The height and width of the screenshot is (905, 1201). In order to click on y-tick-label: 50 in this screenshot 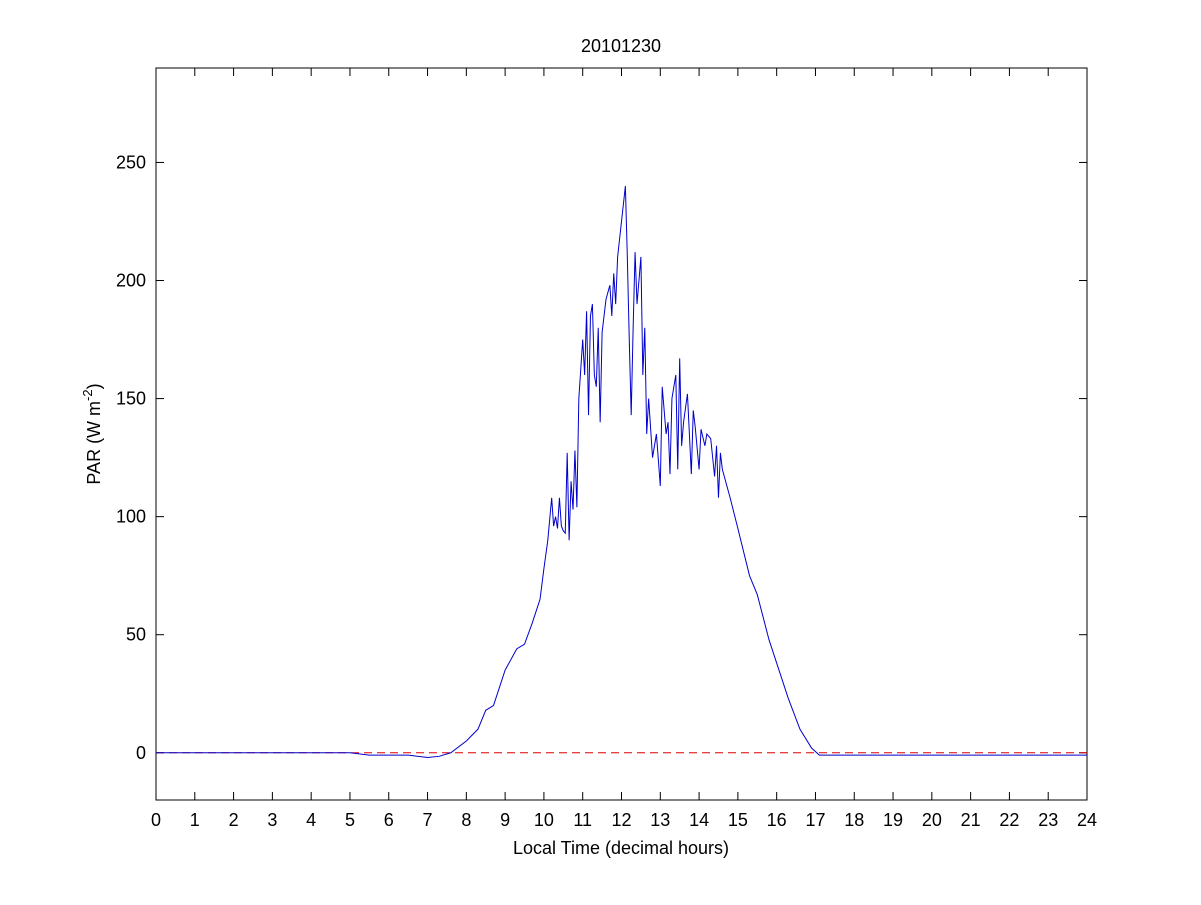, I will do `click(136, 635)`.